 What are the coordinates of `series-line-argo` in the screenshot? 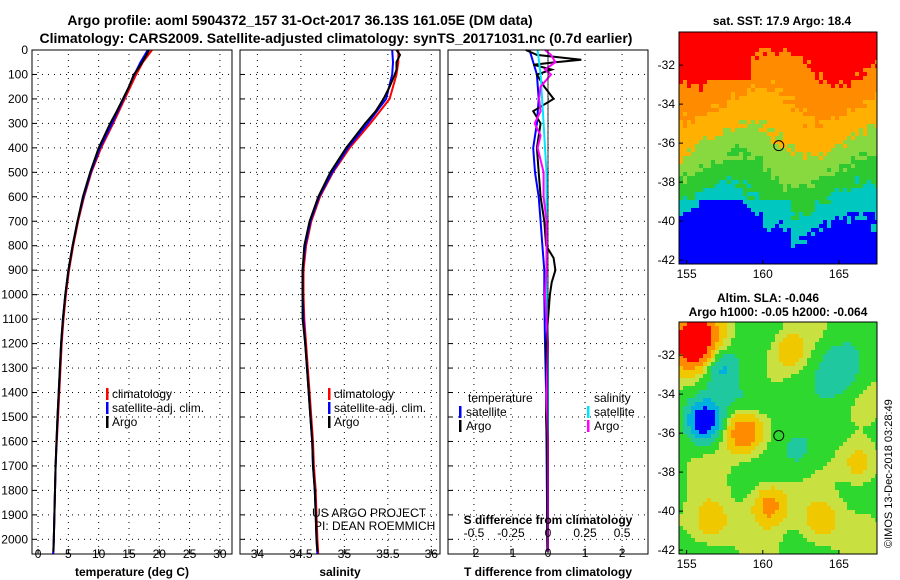 It's located at (101, 300).